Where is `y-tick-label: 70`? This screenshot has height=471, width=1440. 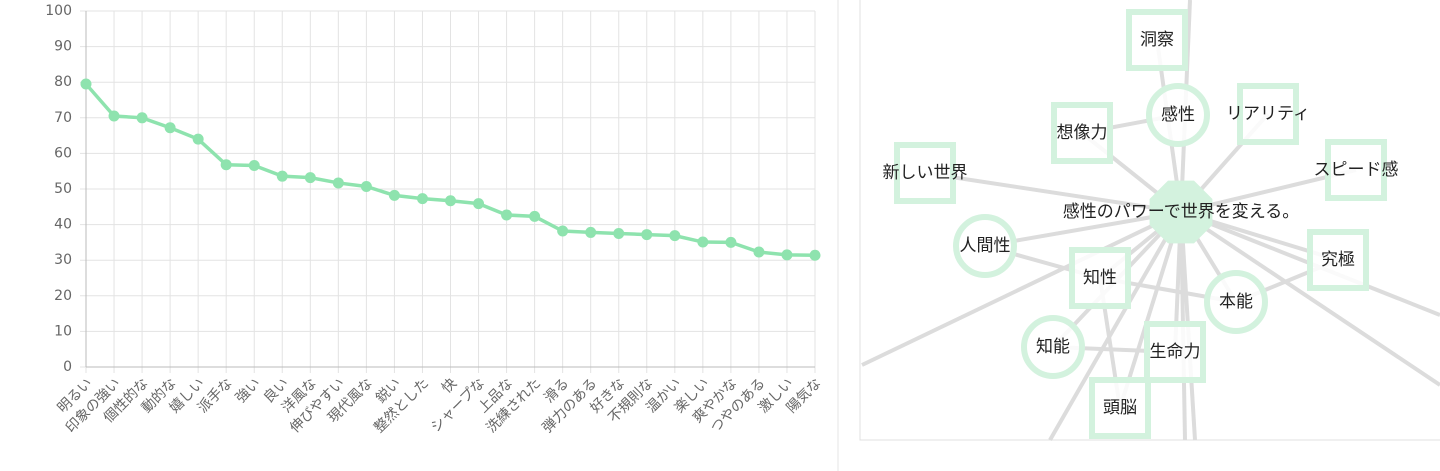
y-tick-label: 70 is located at coordinates (63, 118).